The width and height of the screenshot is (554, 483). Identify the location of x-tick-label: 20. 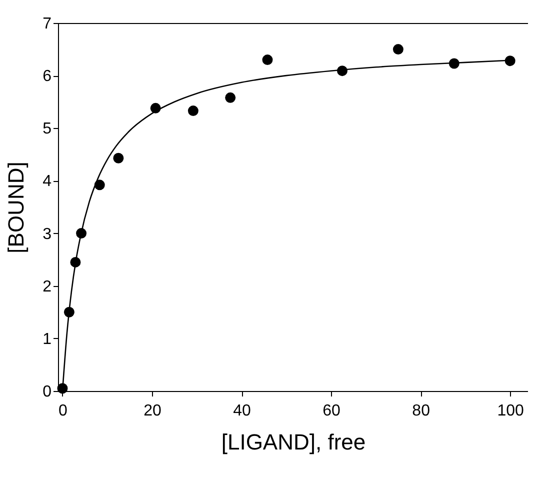
(153, 411).